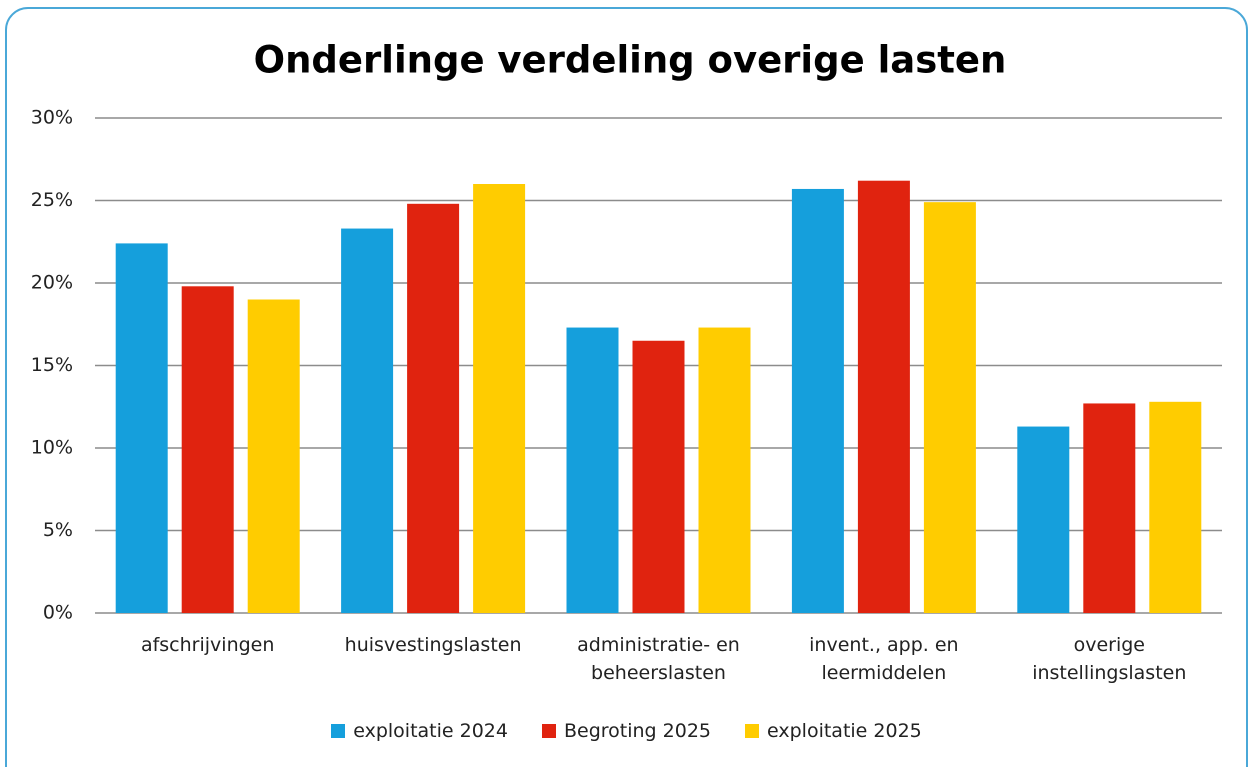 This screenshot has width=1253, height=767. I want to click on y-tick-label: 30%, so click(52, 118).